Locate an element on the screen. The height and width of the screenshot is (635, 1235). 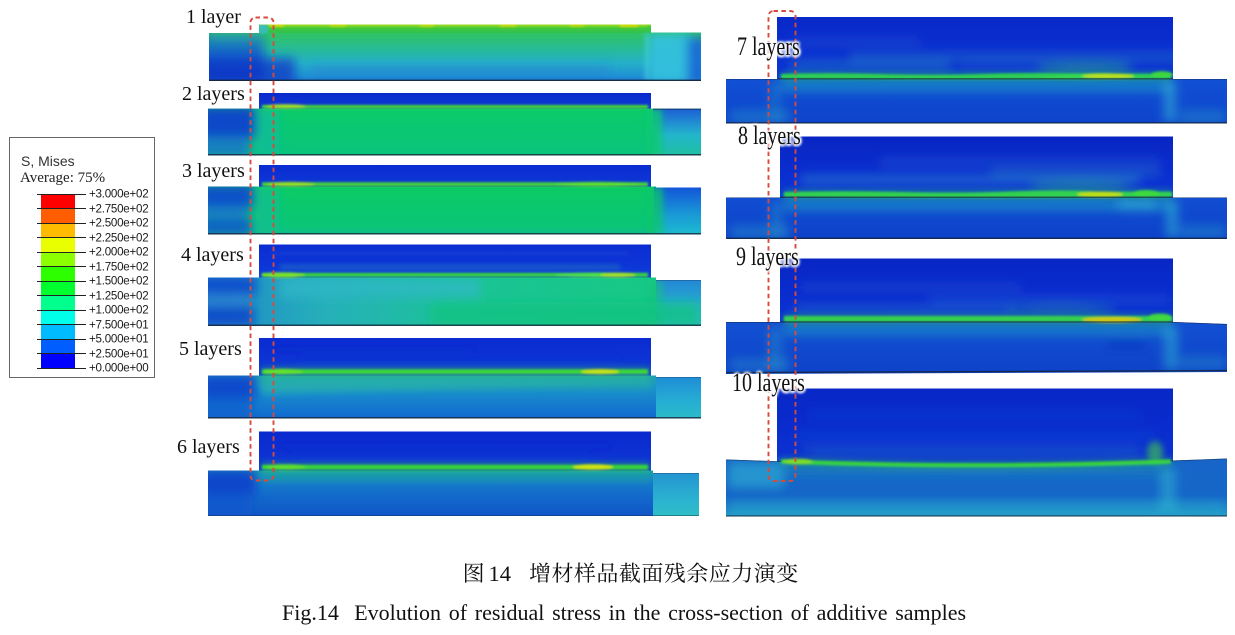
svg-text: 14 is located at coordinates (500, 573).